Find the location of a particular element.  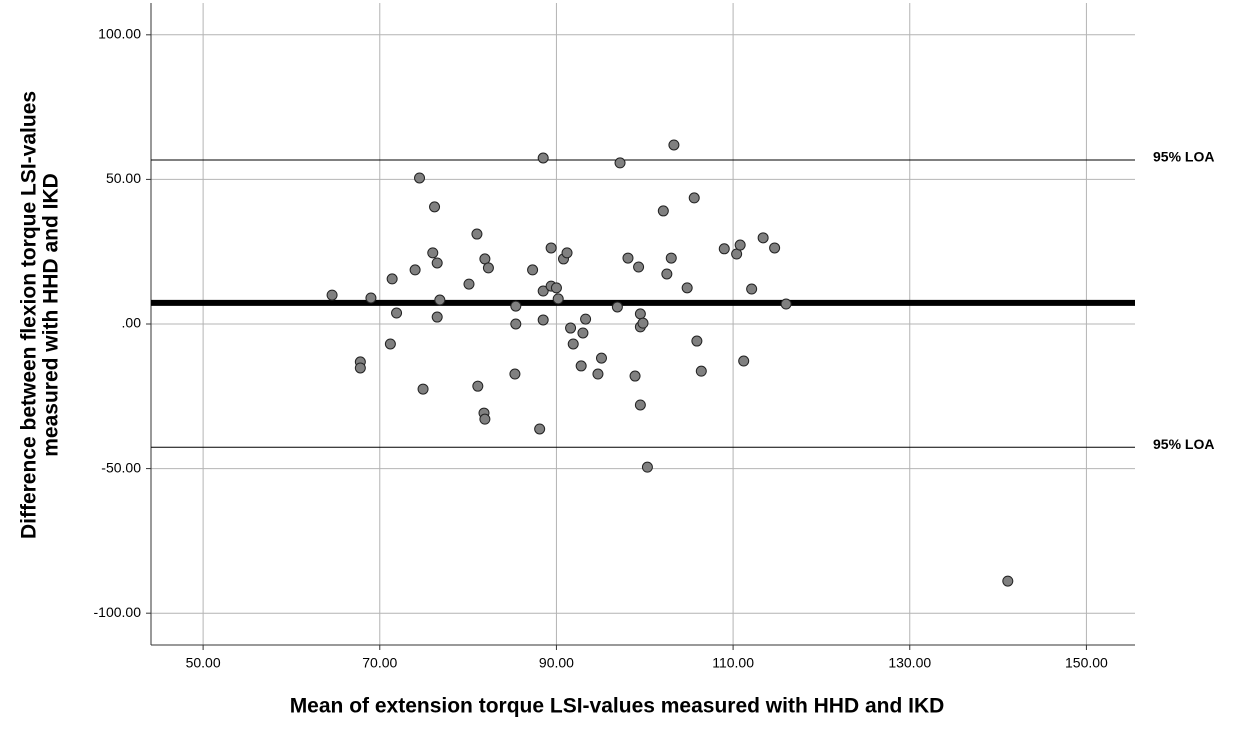

x-tick-label: 150.00 is located at coordinates (1086, 663).